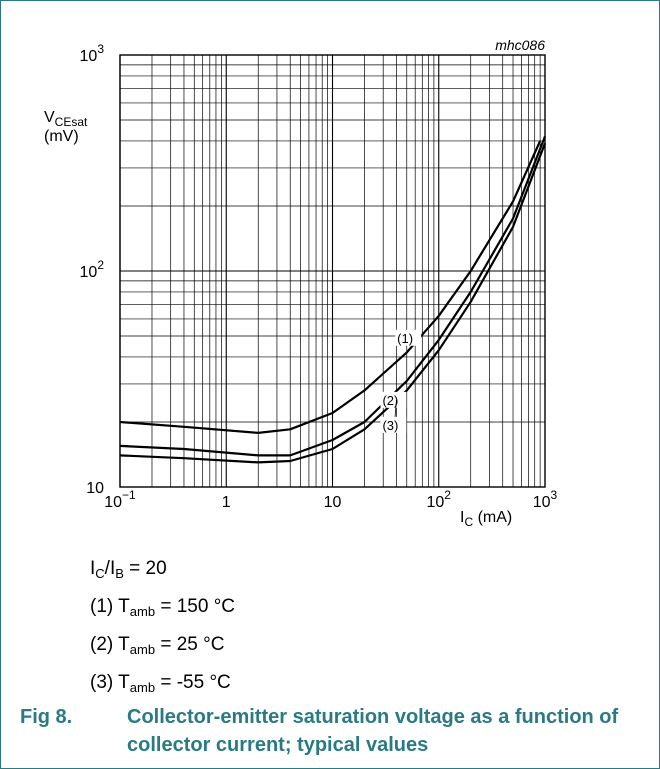  Describe the element at coordinates (95, 488) in the screenshot. I see `y-tick-label: 10` at that location.